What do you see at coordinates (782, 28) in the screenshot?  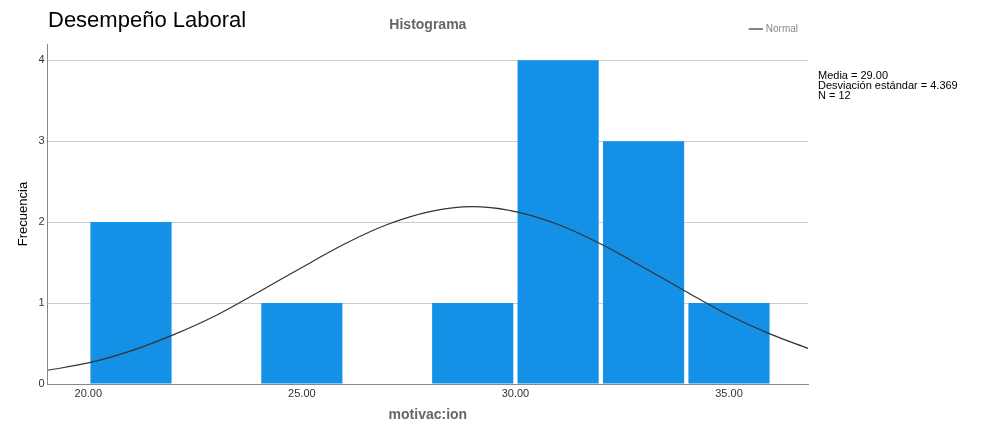 I see `legend-label: Normal` at bounding box center [782, 28].